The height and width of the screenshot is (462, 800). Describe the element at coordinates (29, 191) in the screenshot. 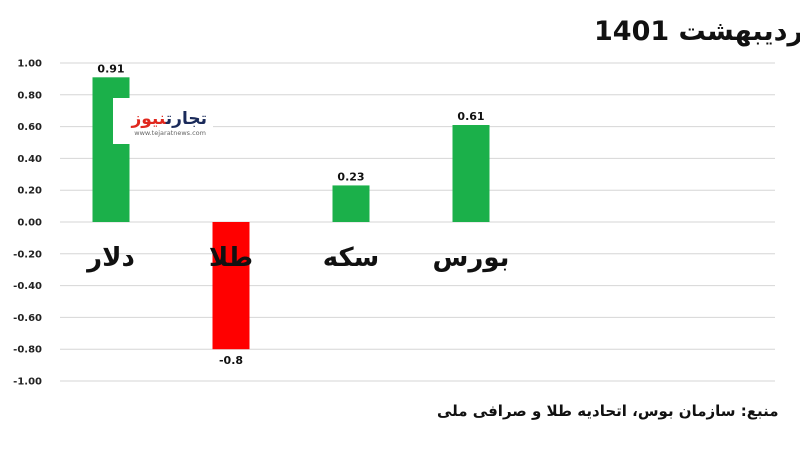

I see `y-tick-label: 0.20` at that location.